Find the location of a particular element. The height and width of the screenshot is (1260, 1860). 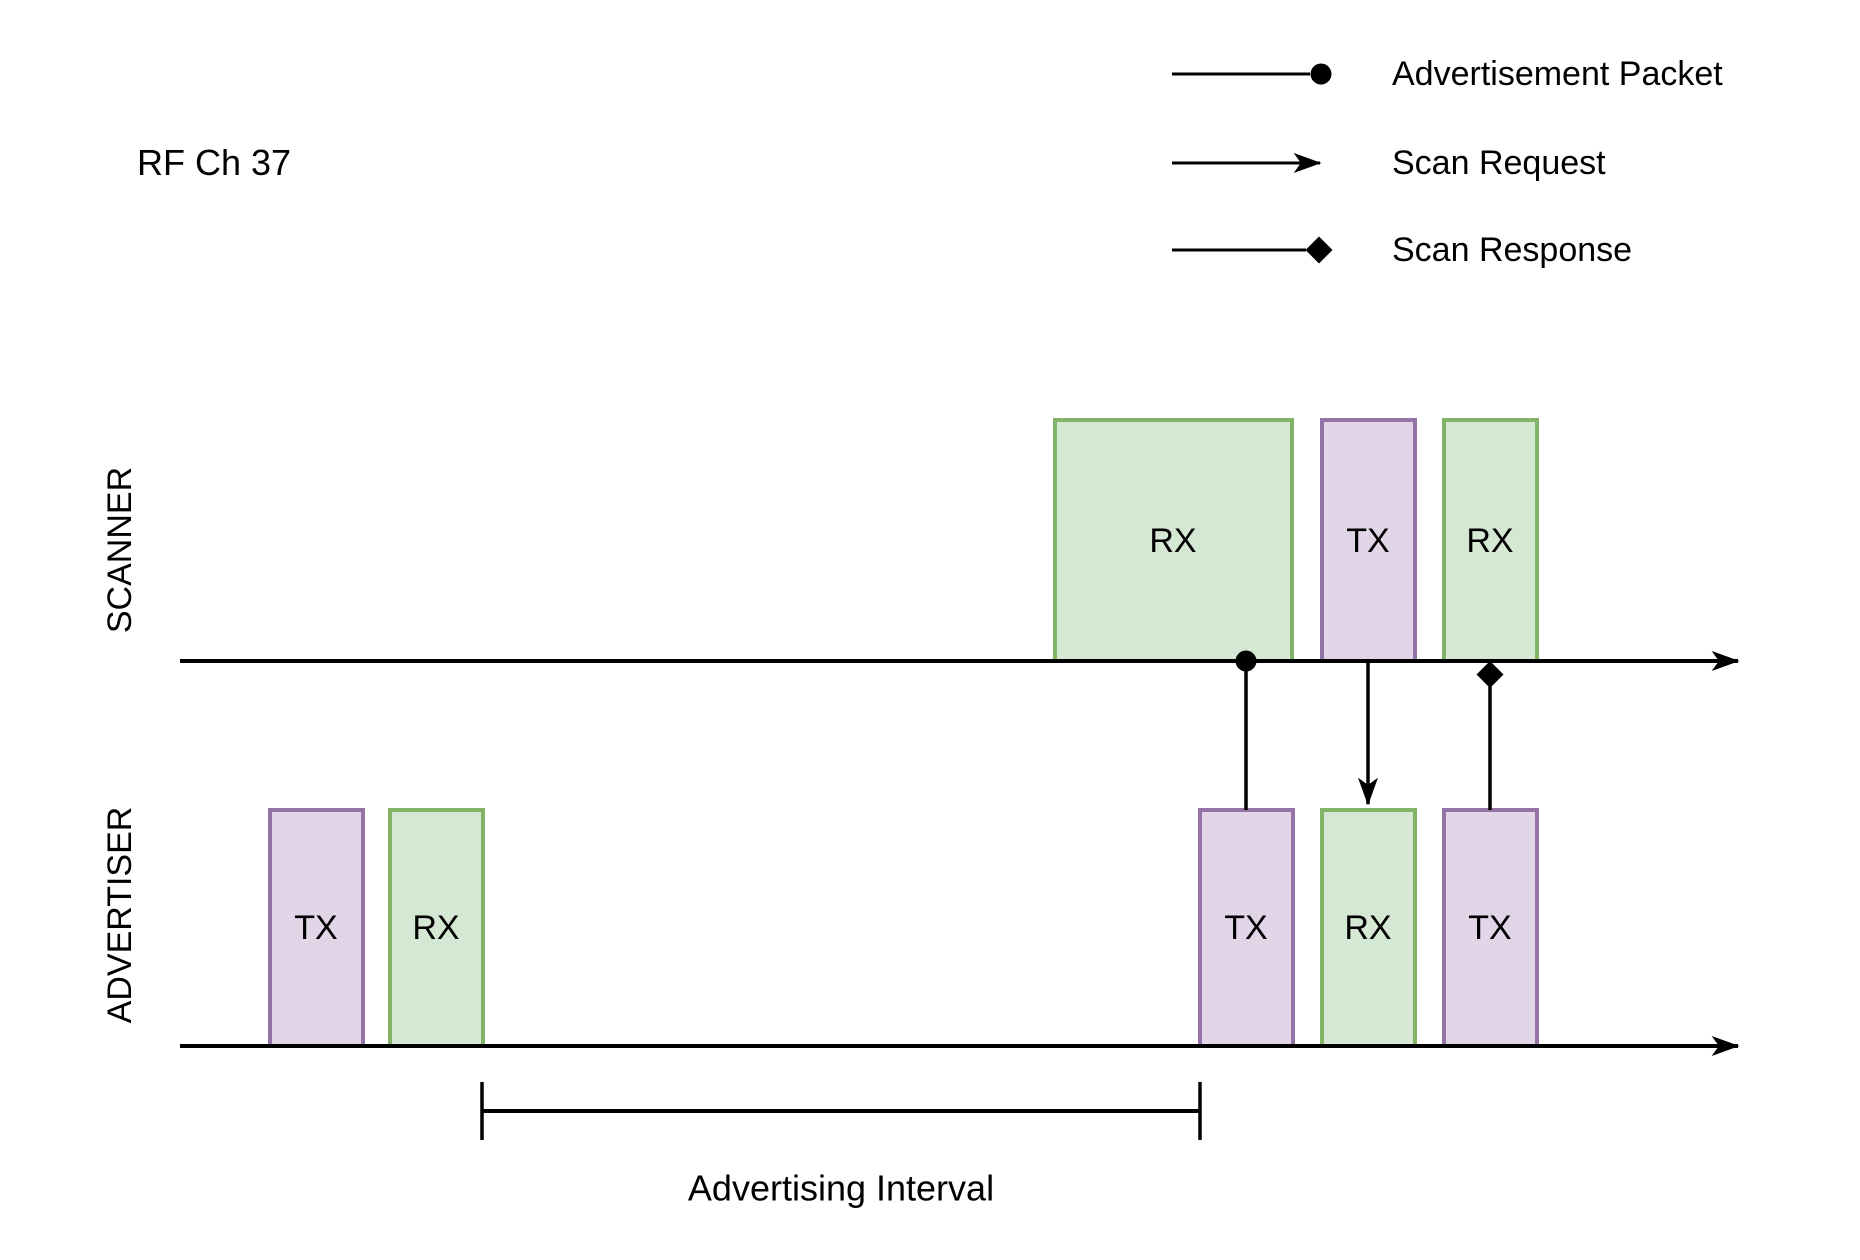

advertiser-lane: TX RX TX RX TX is located at coordinates (903, 928).